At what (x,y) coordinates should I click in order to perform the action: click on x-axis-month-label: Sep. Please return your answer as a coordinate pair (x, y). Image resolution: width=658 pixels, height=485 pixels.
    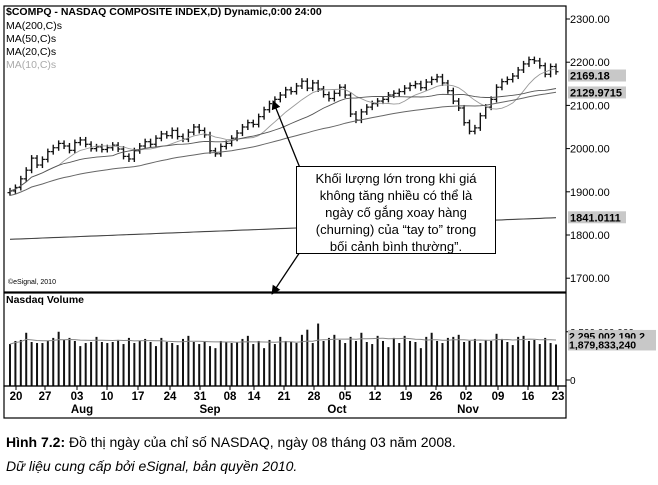
    Looking at the image, I should click on (209, 410).